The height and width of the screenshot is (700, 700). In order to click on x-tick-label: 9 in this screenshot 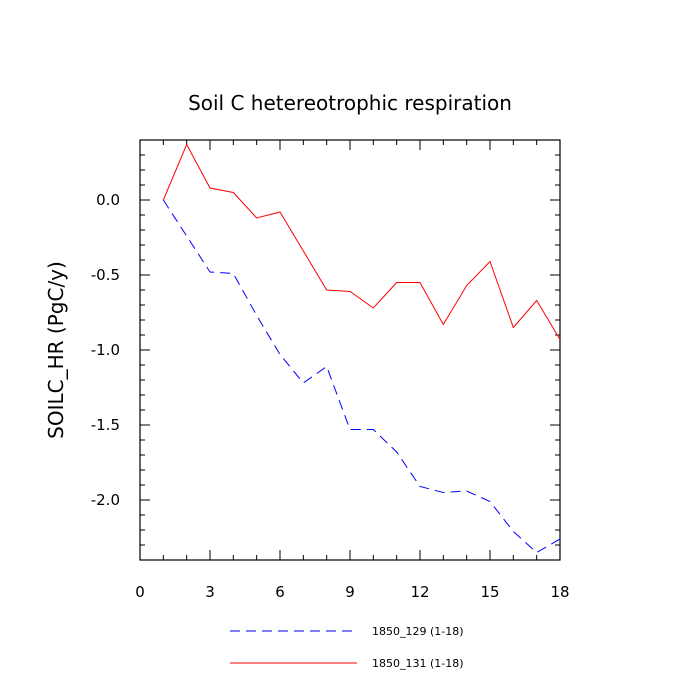, I will do `click(350, 592)`.